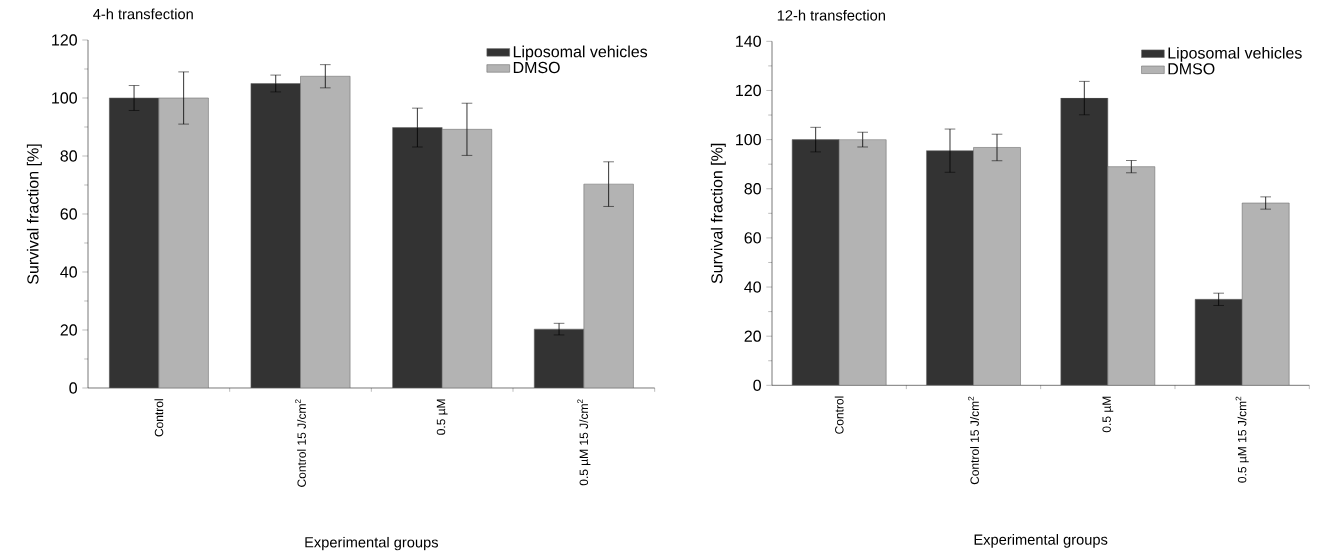 The image size is (1328, 551). I want to click on chart-title: 4-h transfection, so click(143, 14).